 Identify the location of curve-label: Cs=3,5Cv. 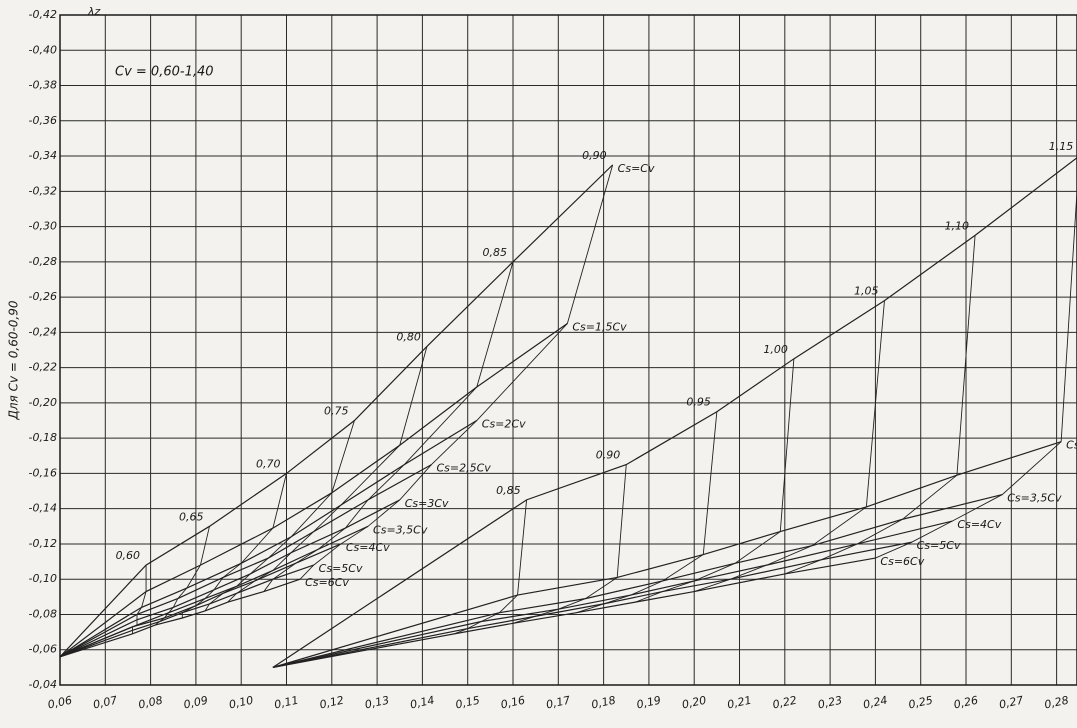
(400, 529).